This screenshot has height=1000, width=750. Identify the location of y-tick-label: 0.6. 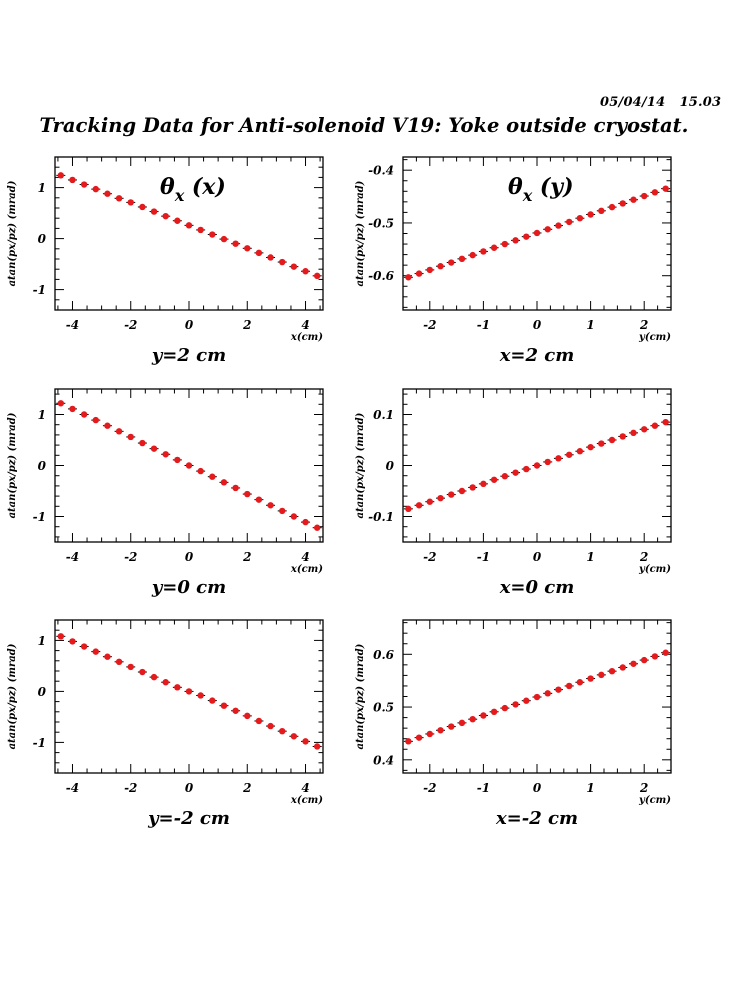
(384, 655).